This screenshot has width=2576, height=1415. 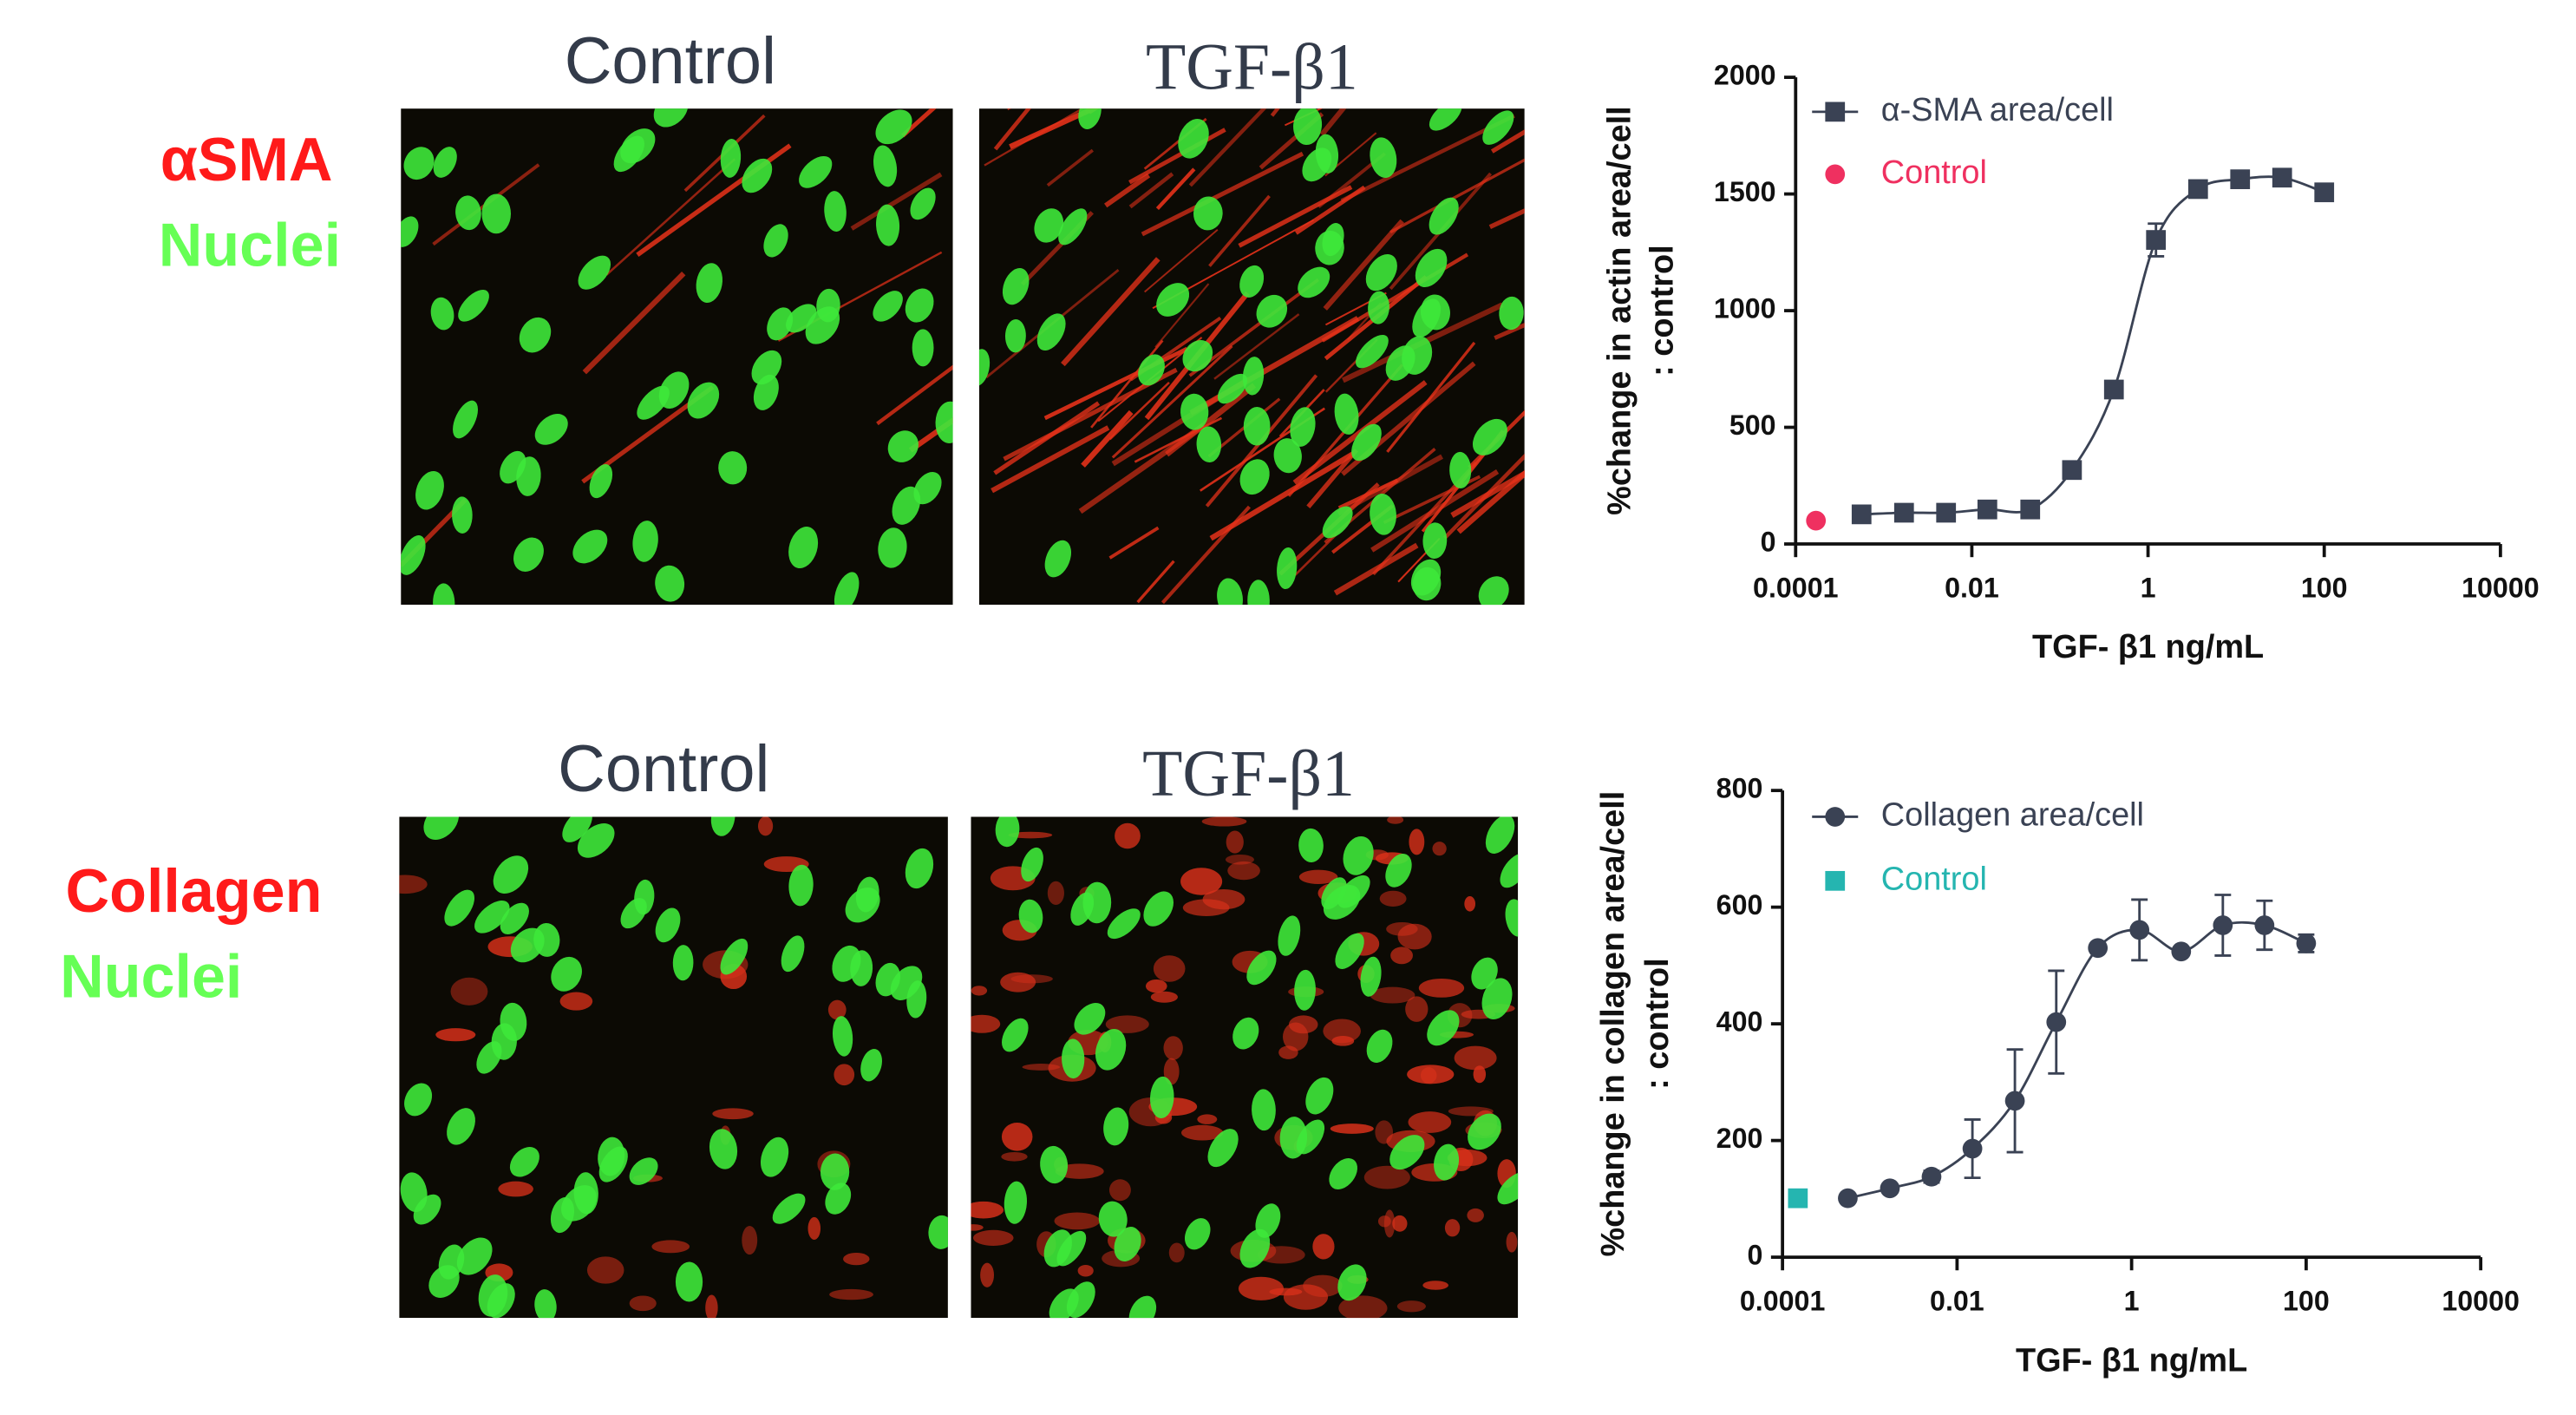 What do you see at coordinates (2148, 647) in the screenshot?
I see `x-axis-label: TGF- β1 ng/mL` at bounding box center [2148, 647].